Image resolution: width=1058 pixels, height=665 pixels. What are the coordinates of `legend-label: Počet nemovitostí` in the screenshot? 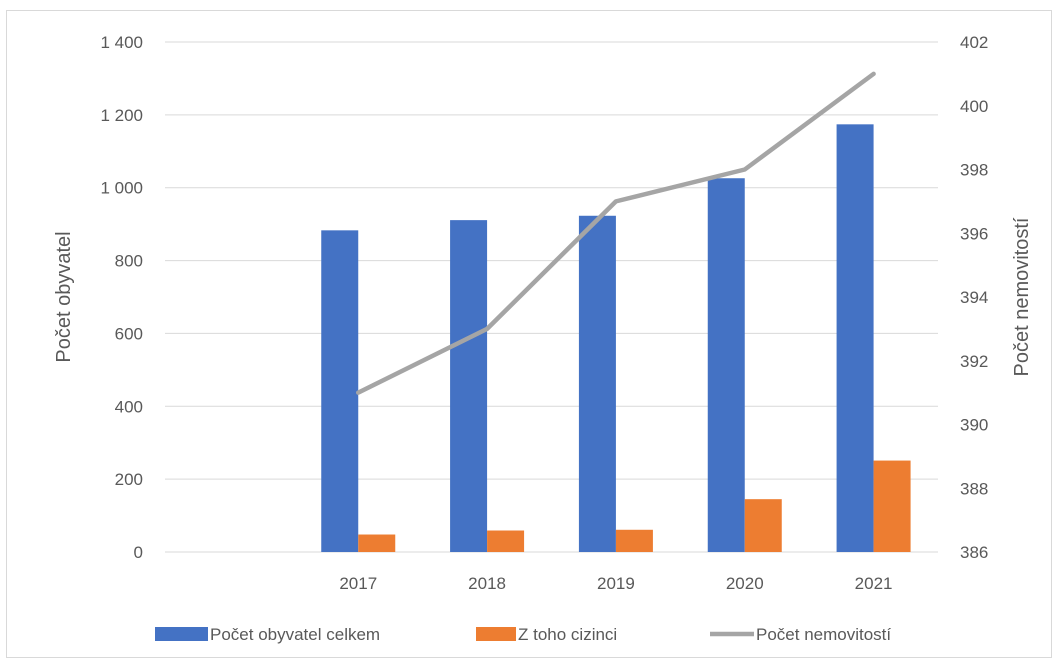 It's located at (823, 634).